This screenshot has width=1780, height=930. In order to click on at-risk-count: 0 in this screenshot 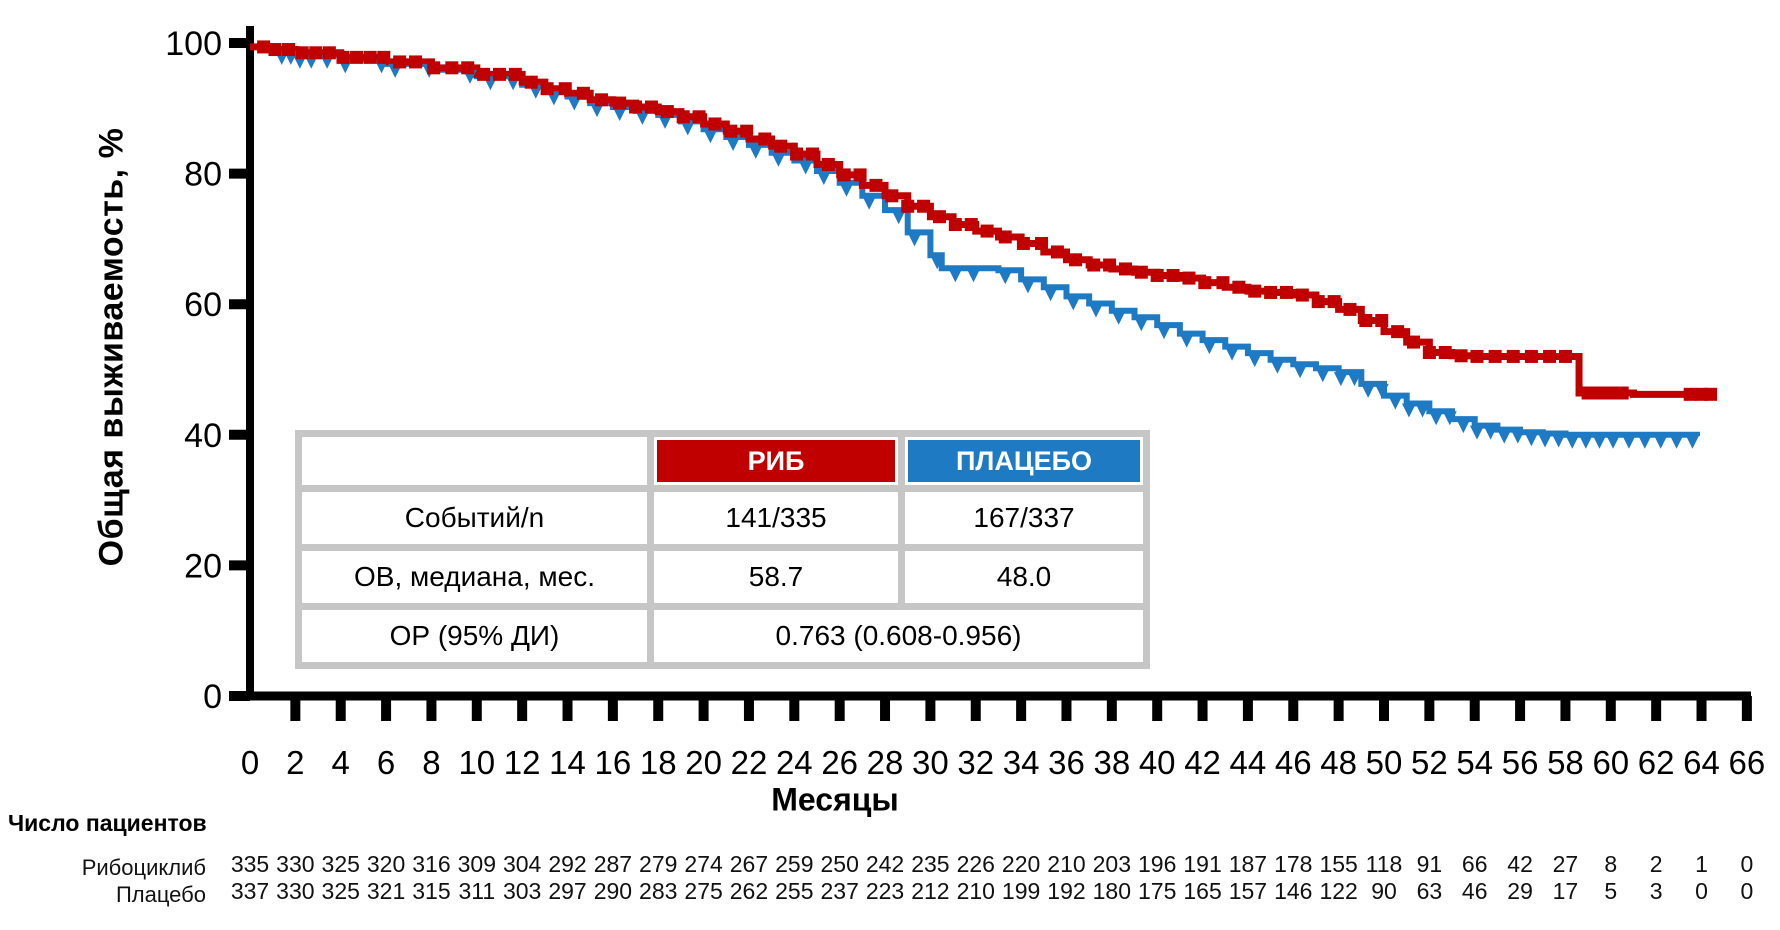, I will do `click(1746, 891)`.